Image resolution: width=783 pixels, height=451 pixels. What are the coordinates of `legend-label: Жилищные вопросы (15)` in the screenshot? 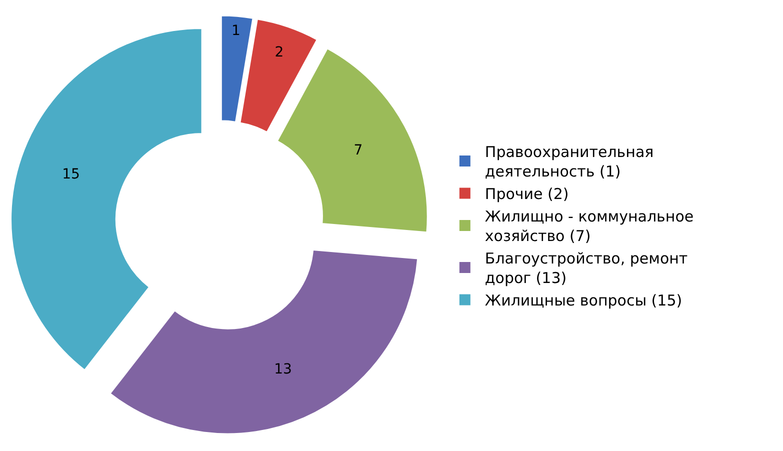 It's located at (583, 301).